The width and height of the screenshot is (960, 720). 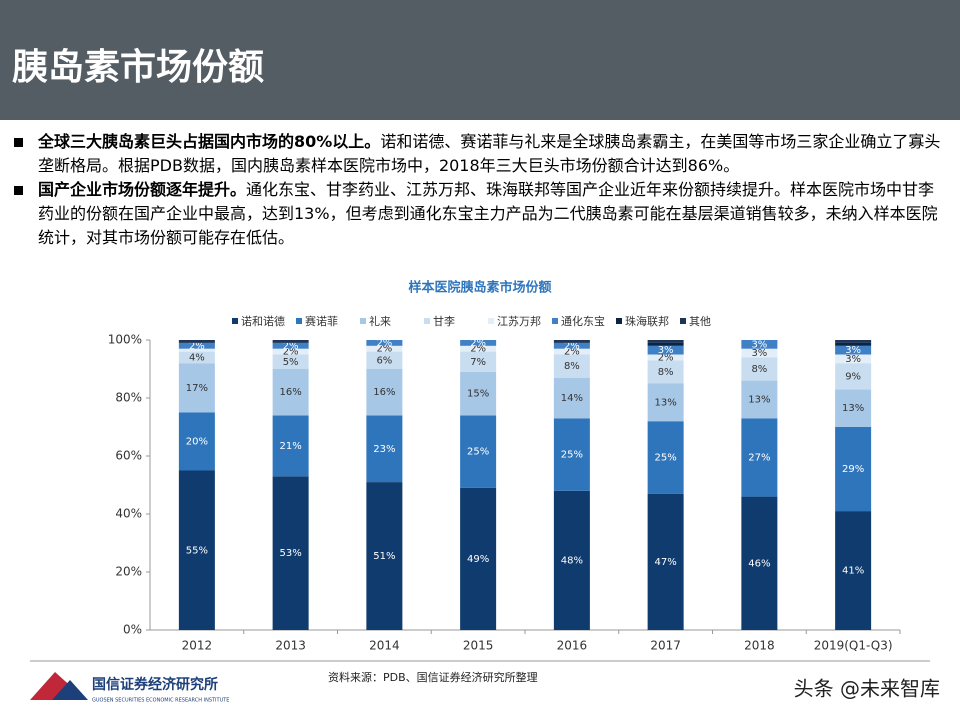 I want to click on data-label: 15%, so click(x=478, y=394).